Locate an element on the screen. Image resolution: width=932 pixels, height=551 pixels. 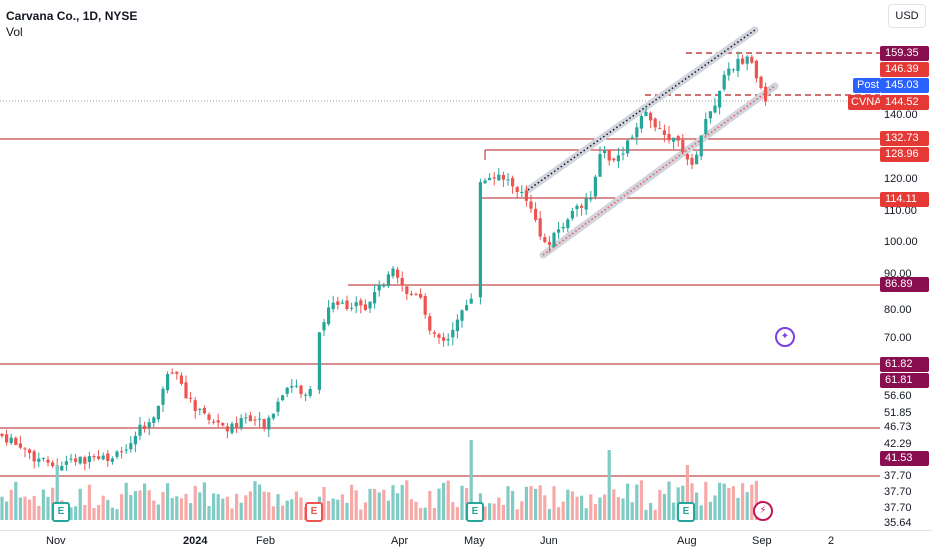
price-tick-label: 100.00 is located at coordinates (901, 242).